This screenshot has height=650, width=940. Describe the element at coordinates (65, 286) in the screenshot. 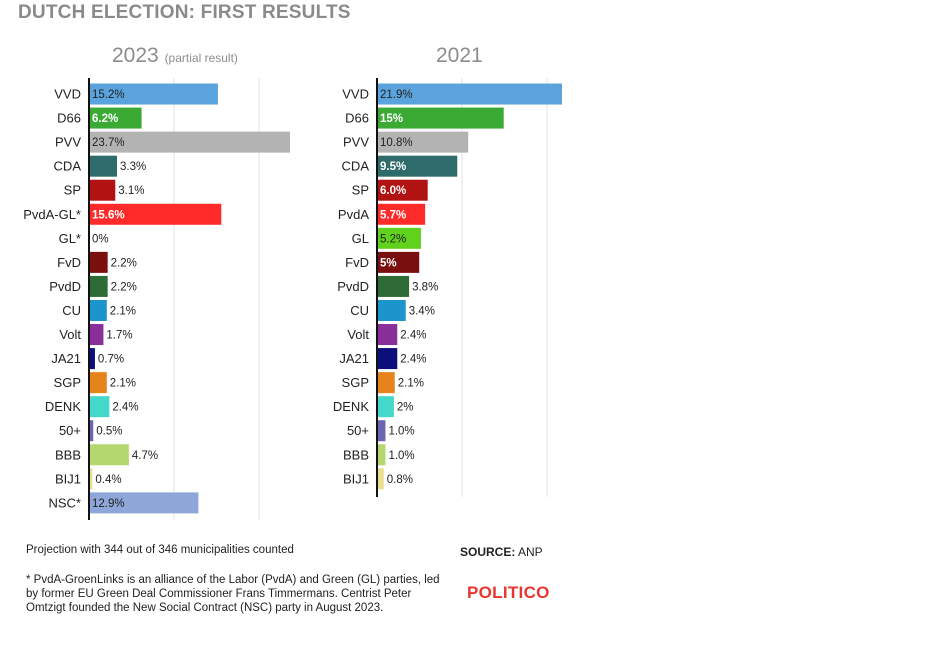

I see `chart-2023-category-label: PvdD` at that location.